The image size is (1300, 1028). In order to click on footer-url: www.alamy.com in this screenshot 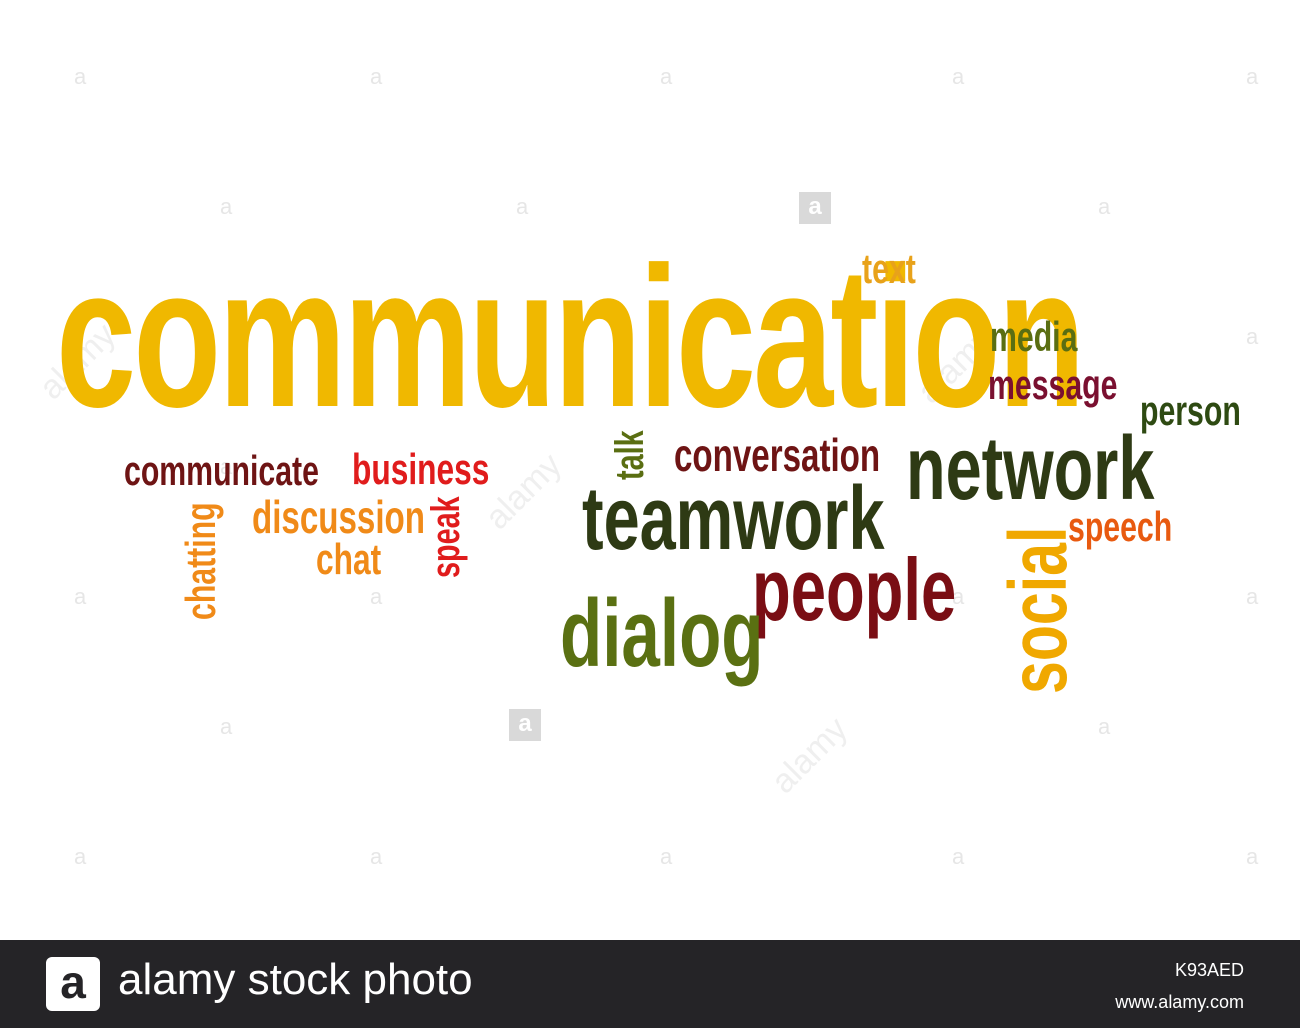, I will do `click(1179, 1002)`.